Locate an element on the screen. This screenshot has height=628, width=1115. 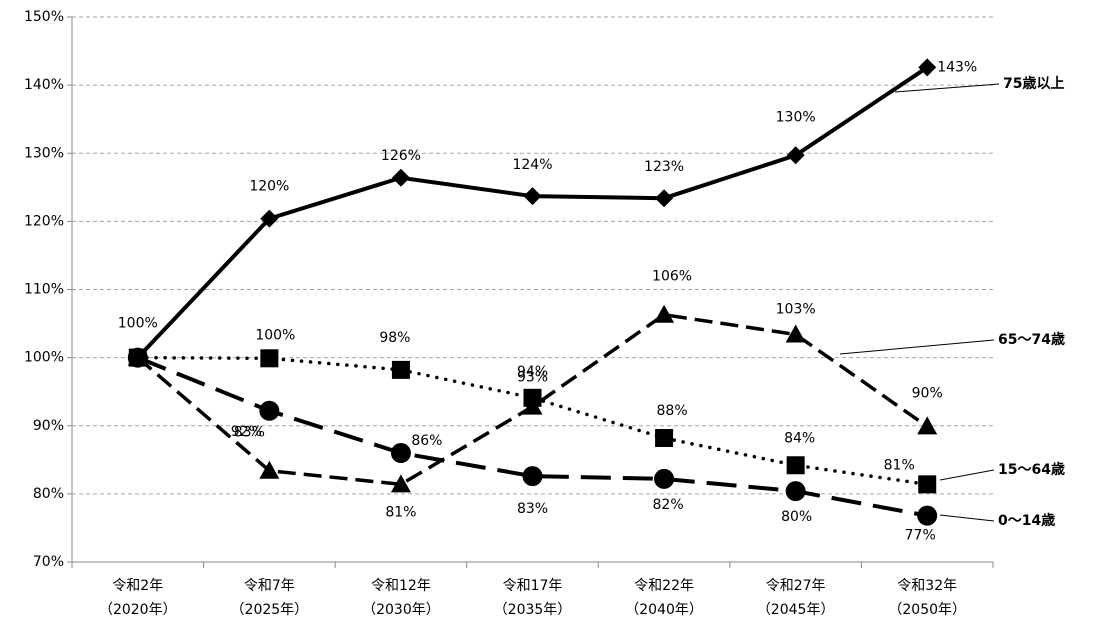
data-label: 88% is located at coordinates (672, 411).